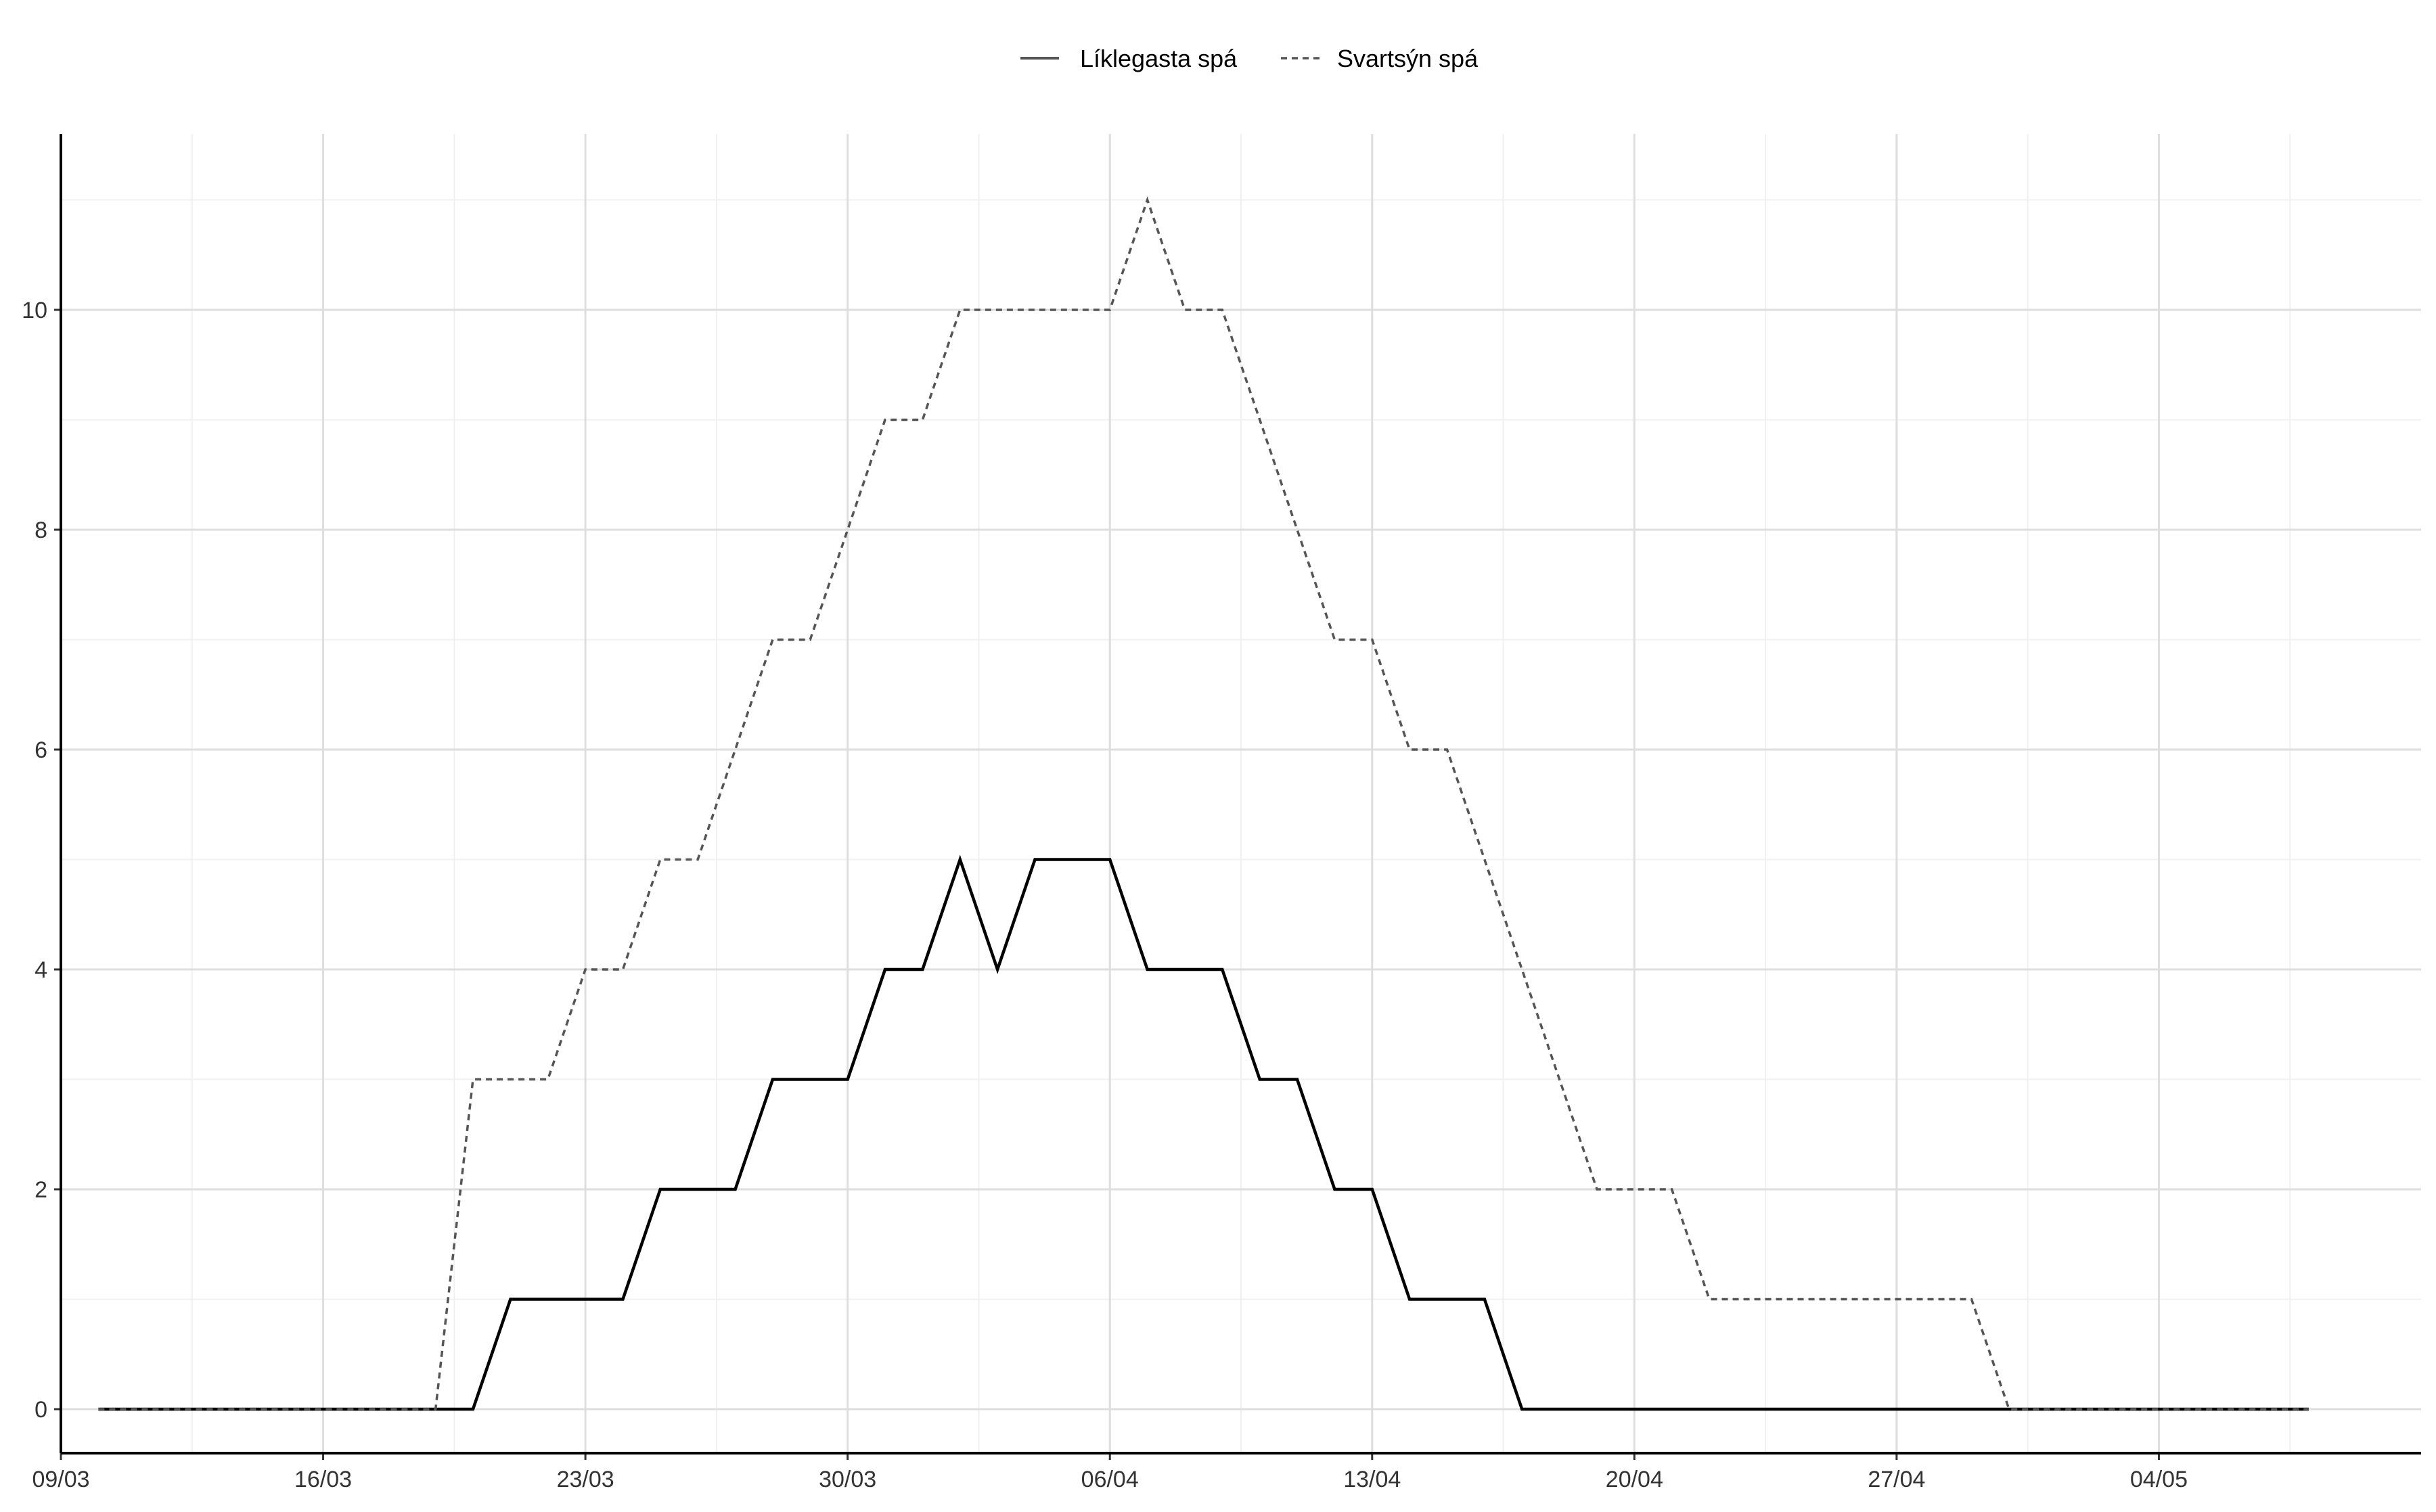 The image size is (2436, 1512). Describe the element at coordinates (41, 530) in the screenshot. I see `y-tick-label: 8` at that location.